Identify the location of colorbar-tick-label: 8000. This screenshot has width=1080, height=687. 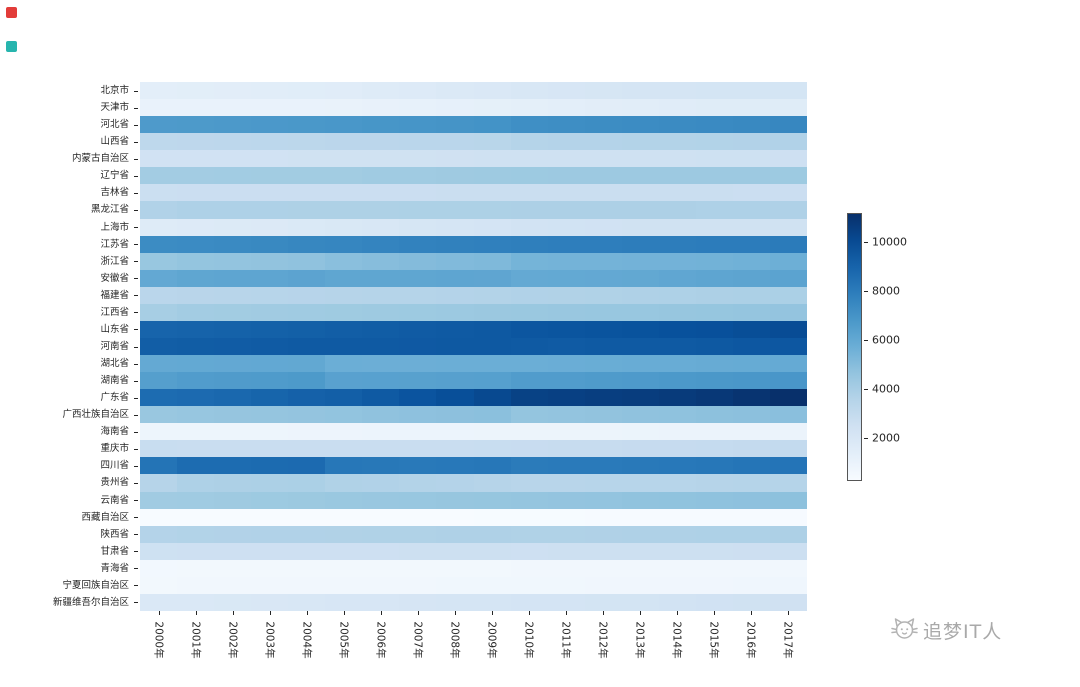
(886, 291).